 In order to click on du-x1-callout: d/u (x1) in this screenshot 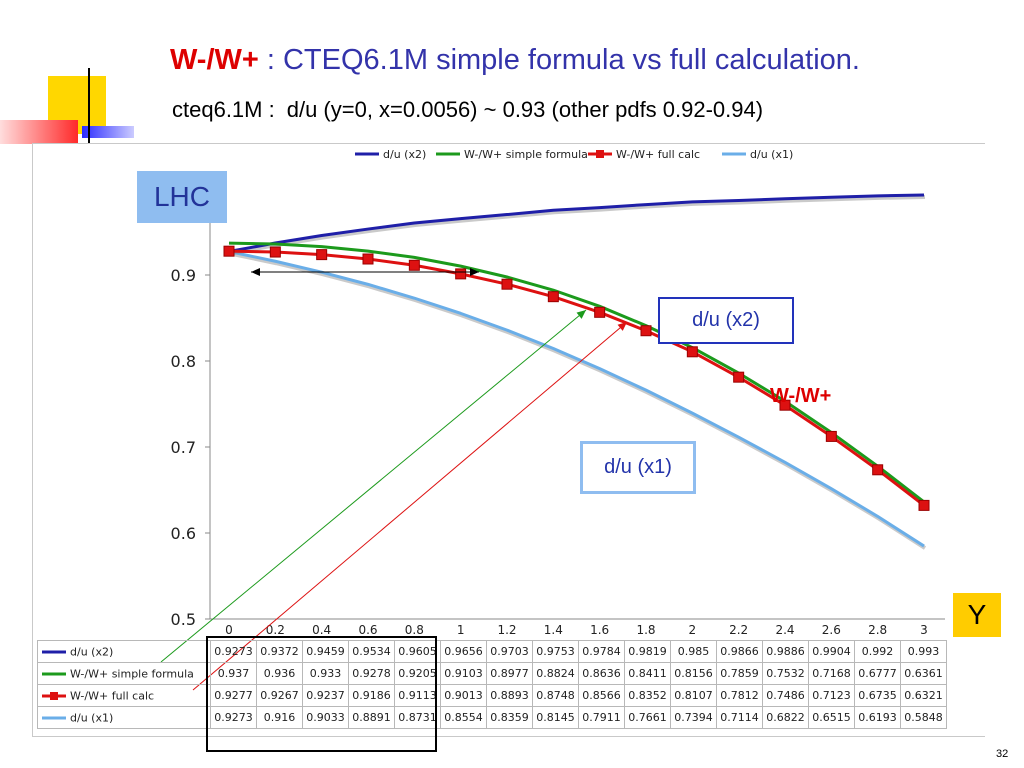, I will do `click(638, 467)`.